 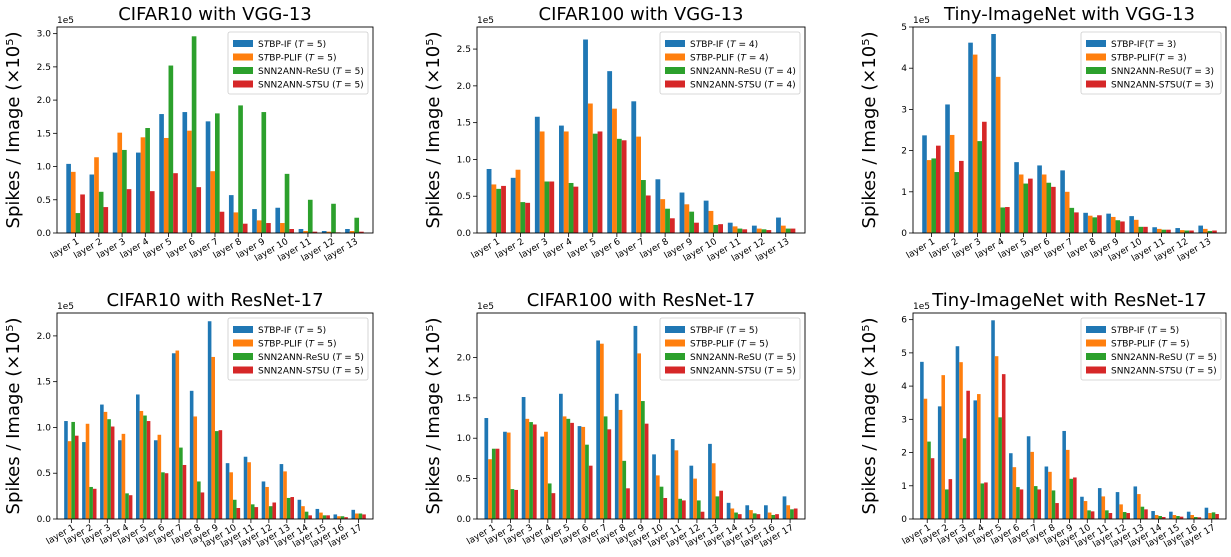 I want to click on legend-label: STBP-PLIF(T = 3), so click(x=1149, y=59).